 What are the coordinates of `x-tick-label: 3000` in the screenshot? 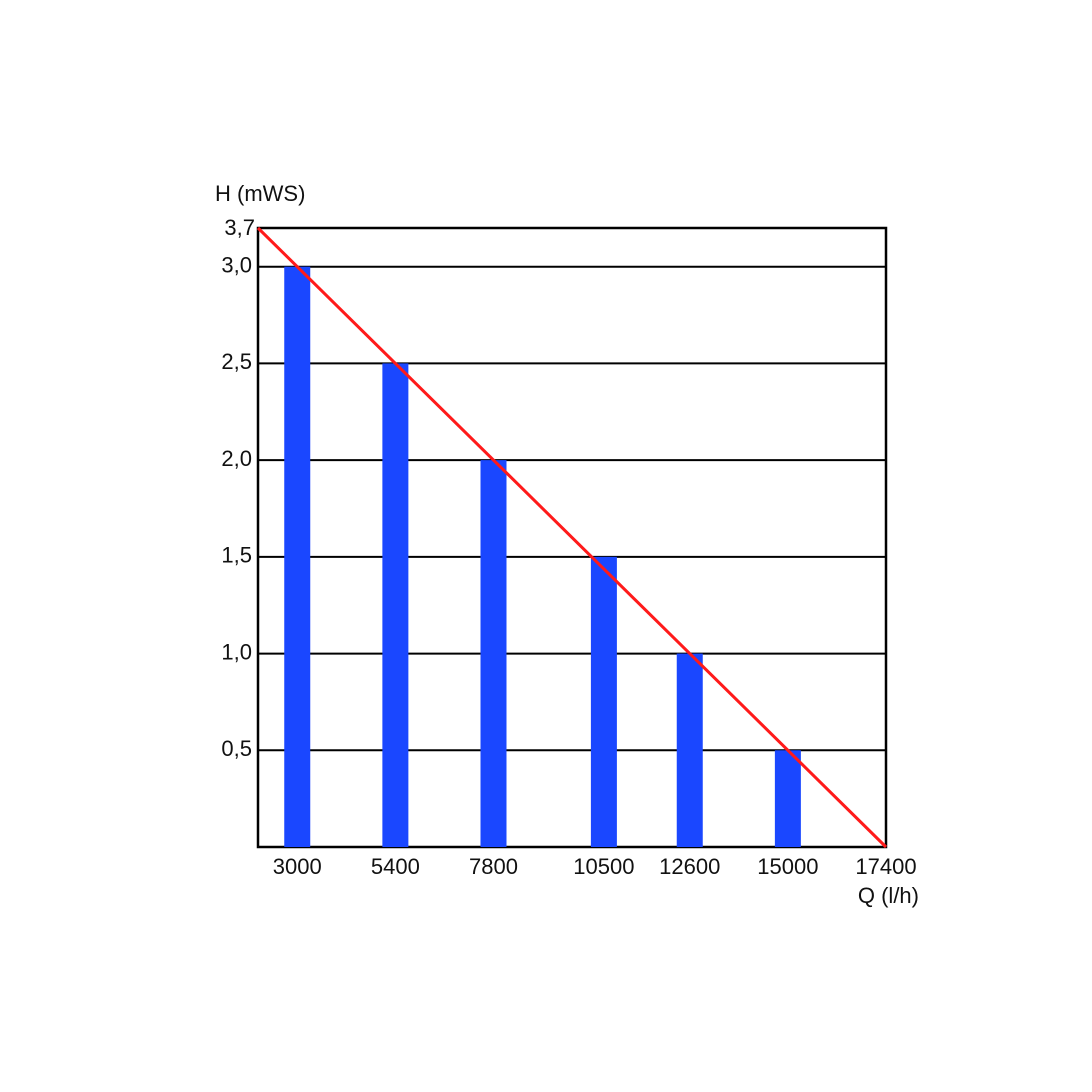 It's located at (297, 866).